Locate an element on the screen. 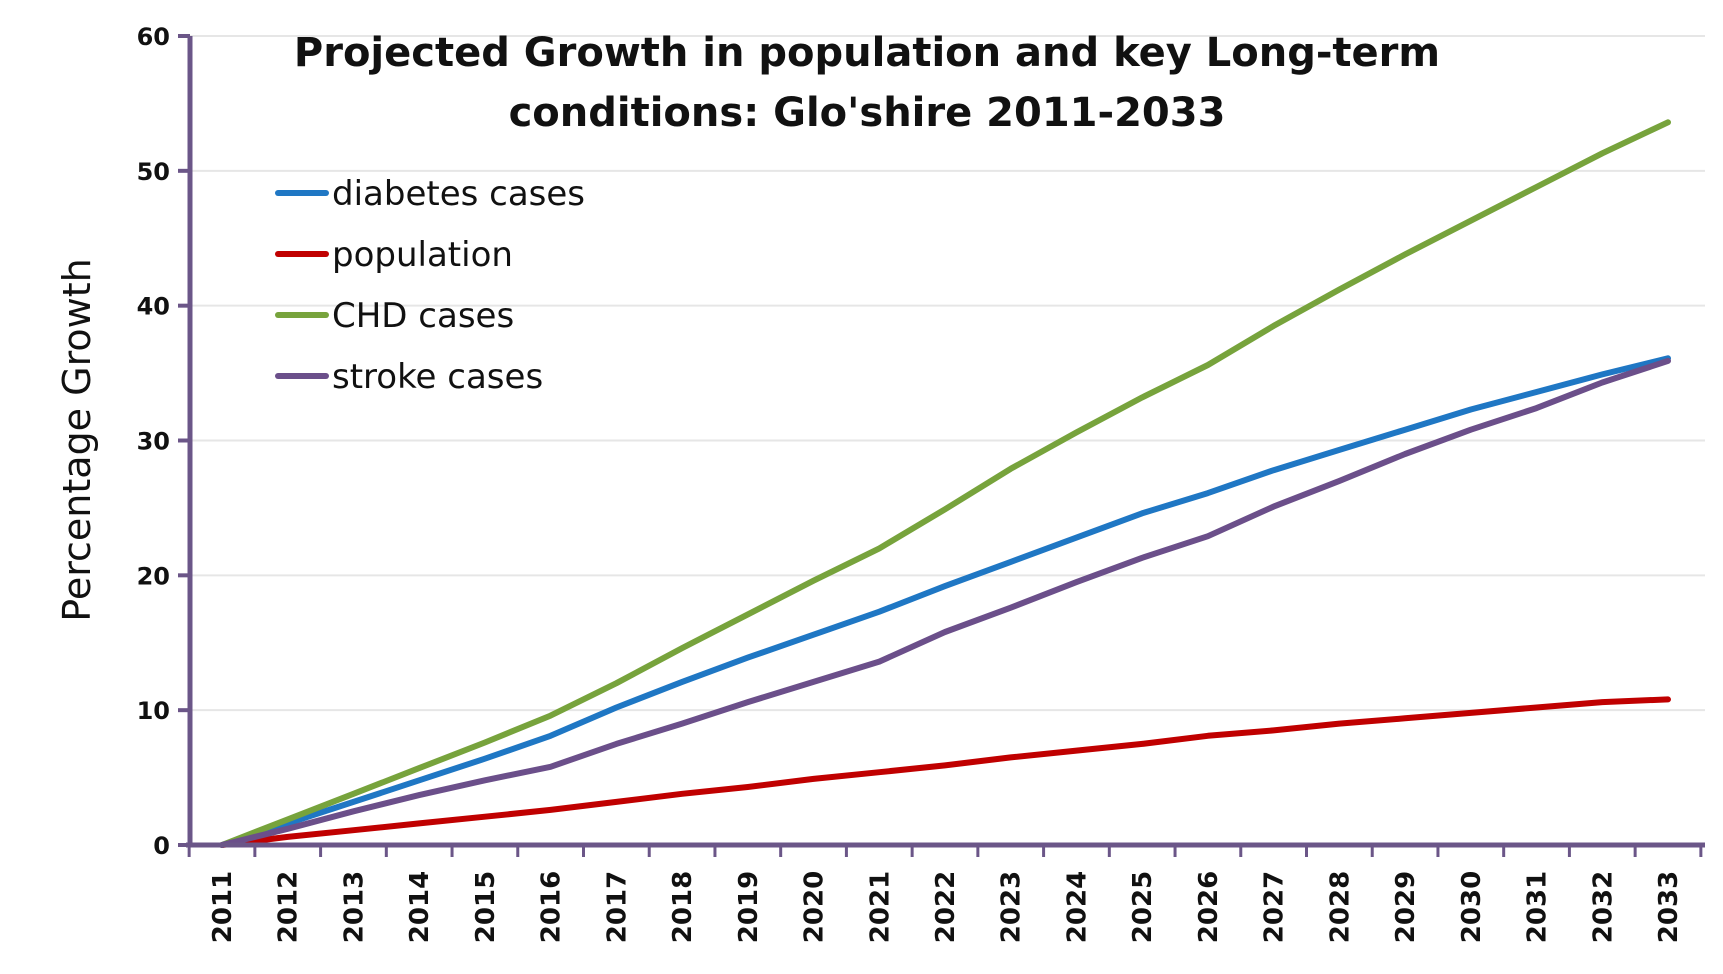 The height and width of the screenshot is (974, 1723). y-tick-label: 20 is located at coordinates (153, 576).